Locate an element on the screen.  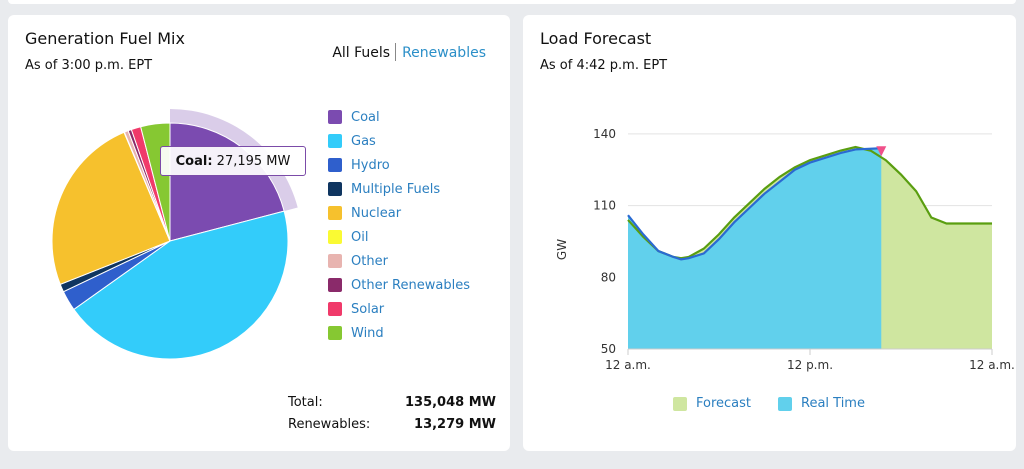
legend-label: Multiple Fuels is located at coordinates (396, 189).